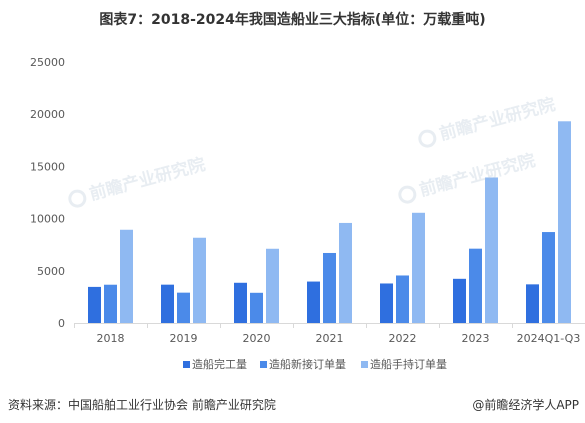  Describe the element at coordinates (408, 364) in the screenshot. I see `legend-label: 造船手持订单量` at that location.